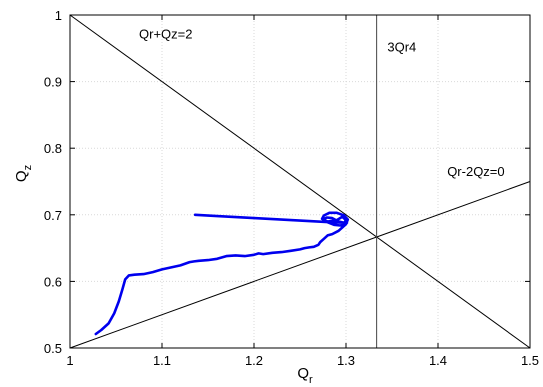 The image size is (543, 387). Describe the element at coordinates (162, 360) in the screenshot. I see `x-tick-label: 1.1` at that location.